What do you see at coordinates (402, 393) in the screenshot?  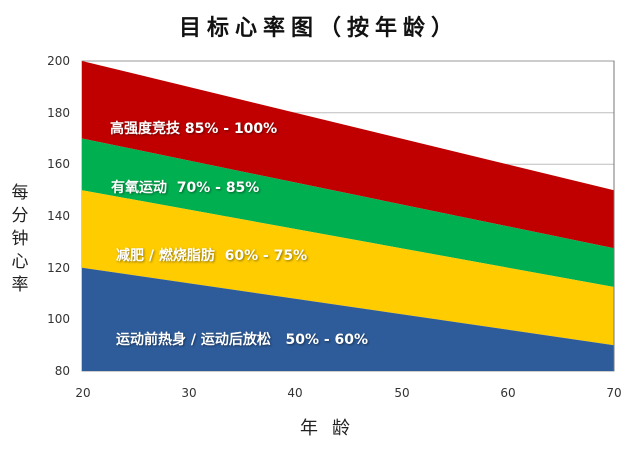 I see `x-tick-50: 50` at bounding box center [402, 393].